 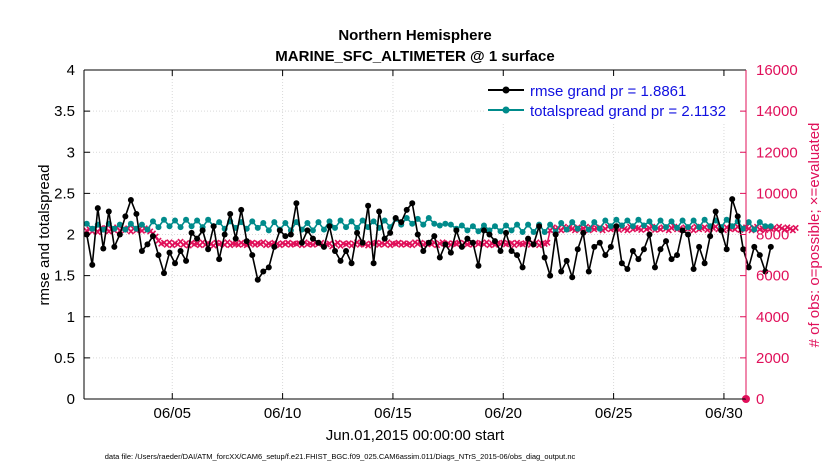 What do you see at coordinates (71, 317) in the screenshot?
I see `y-tick-label: 1` at bounding box center [71, 317].